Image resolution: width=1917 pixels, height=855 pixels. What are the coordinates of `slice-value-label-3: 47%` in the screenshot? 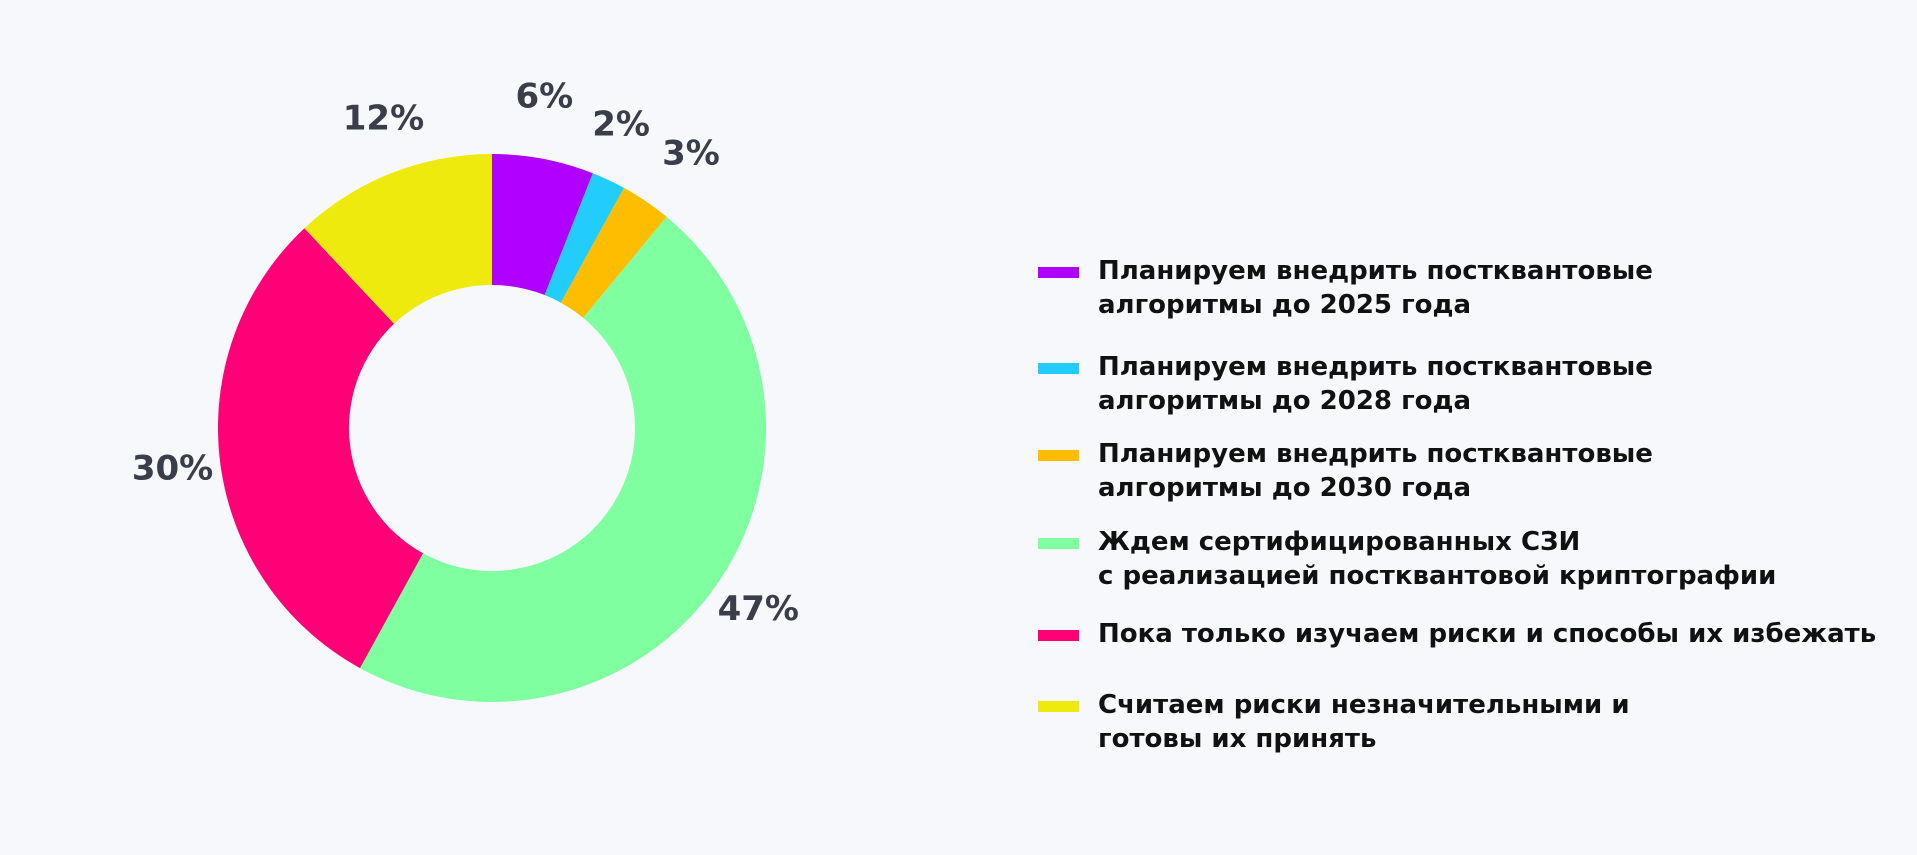 It's located at (758, 609).